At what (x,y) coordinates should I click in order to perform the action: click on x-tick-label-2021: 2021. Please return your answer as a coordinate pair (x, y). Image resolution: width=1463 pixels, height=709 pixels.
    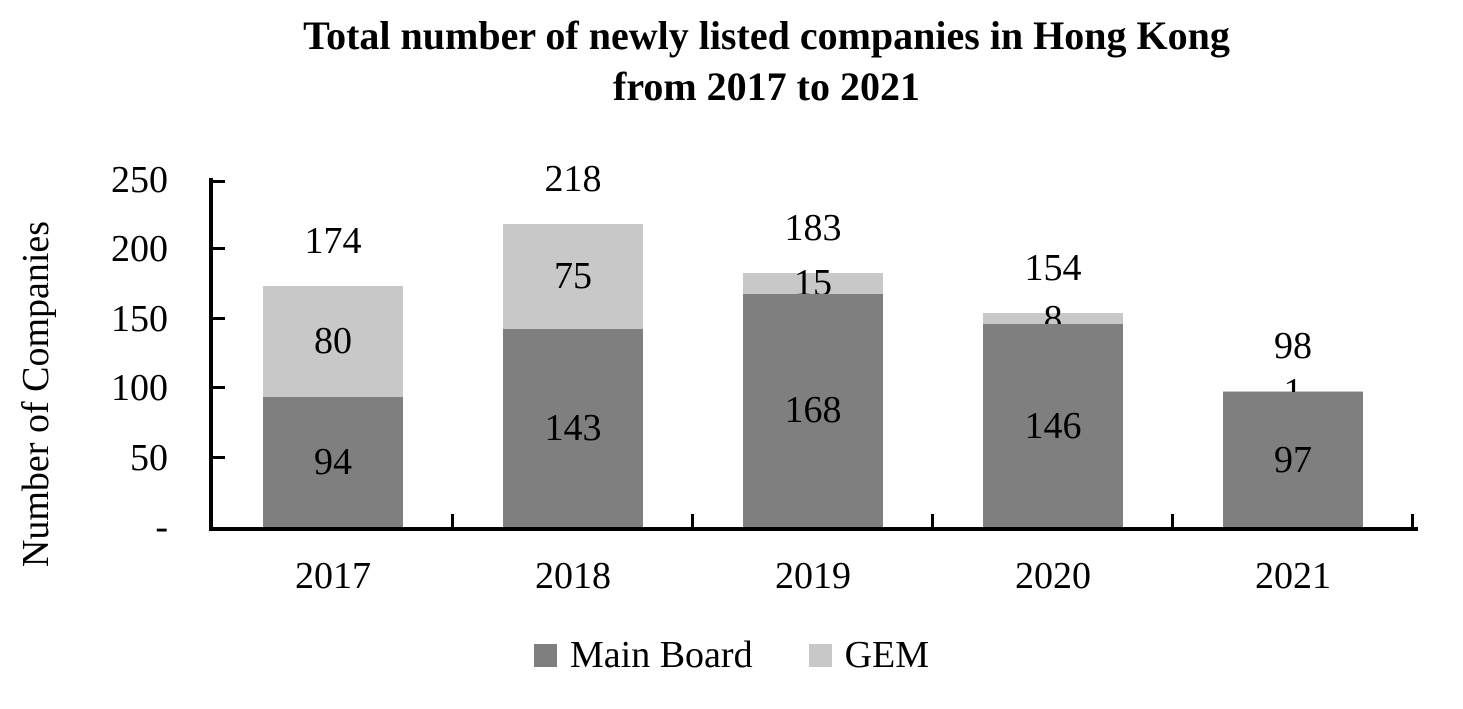
    Looking at the image, I should click on (1293, 576).